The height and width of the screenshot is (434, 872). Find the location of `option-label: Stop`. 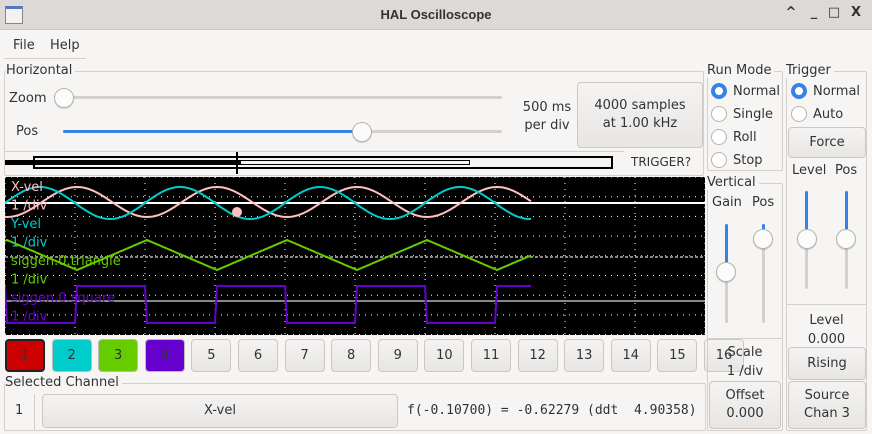

option-label: Stop is located at coordinates (748, 160).